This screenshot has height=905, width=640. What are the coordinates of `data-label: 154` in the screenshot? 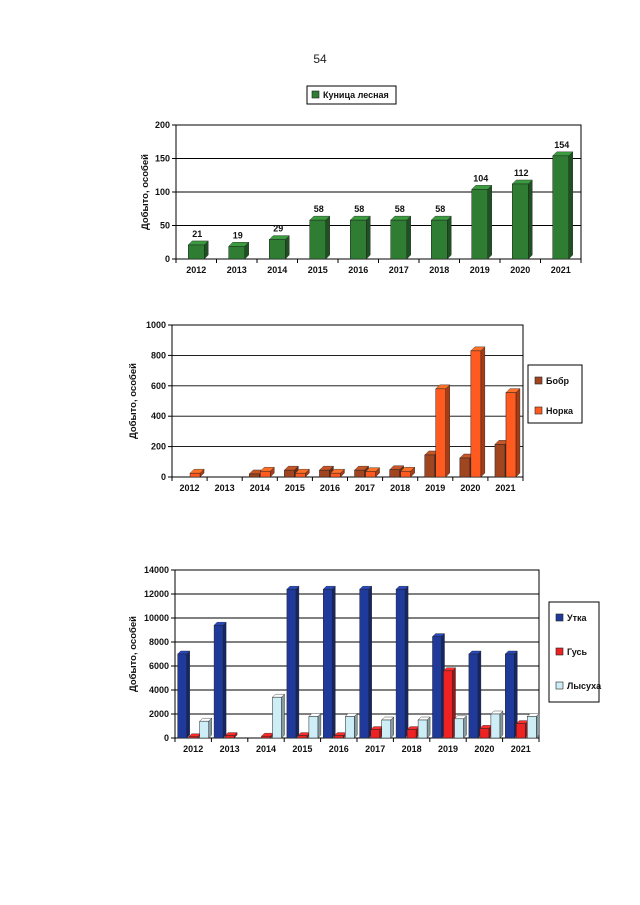 It's located at (561, 145).